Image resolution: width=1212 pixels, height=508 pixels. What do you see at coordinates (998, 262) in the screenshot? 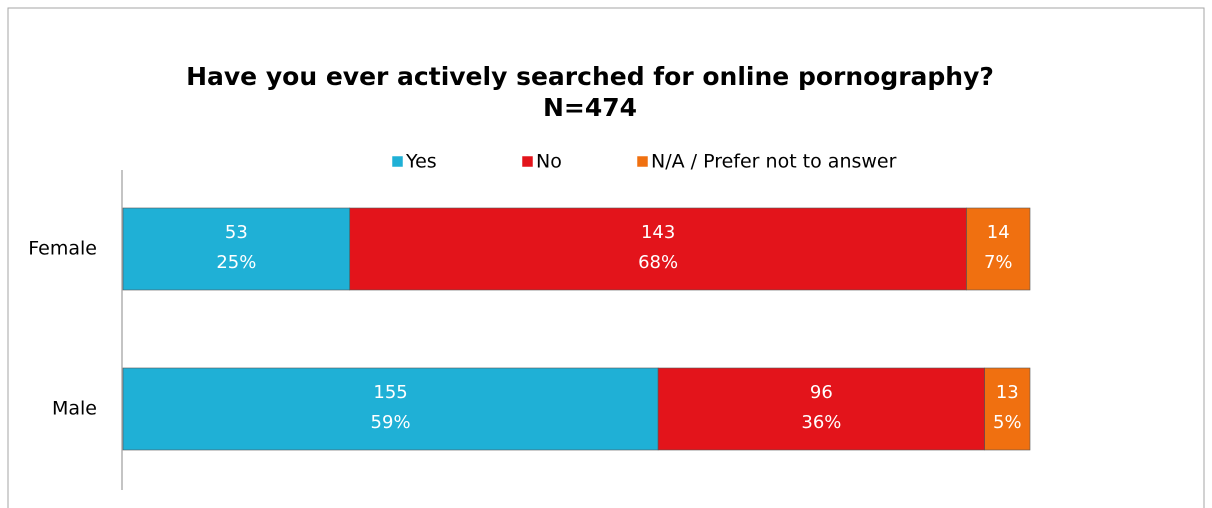
I see `data-label-percent: 7%` at bounding box center [998, 262].